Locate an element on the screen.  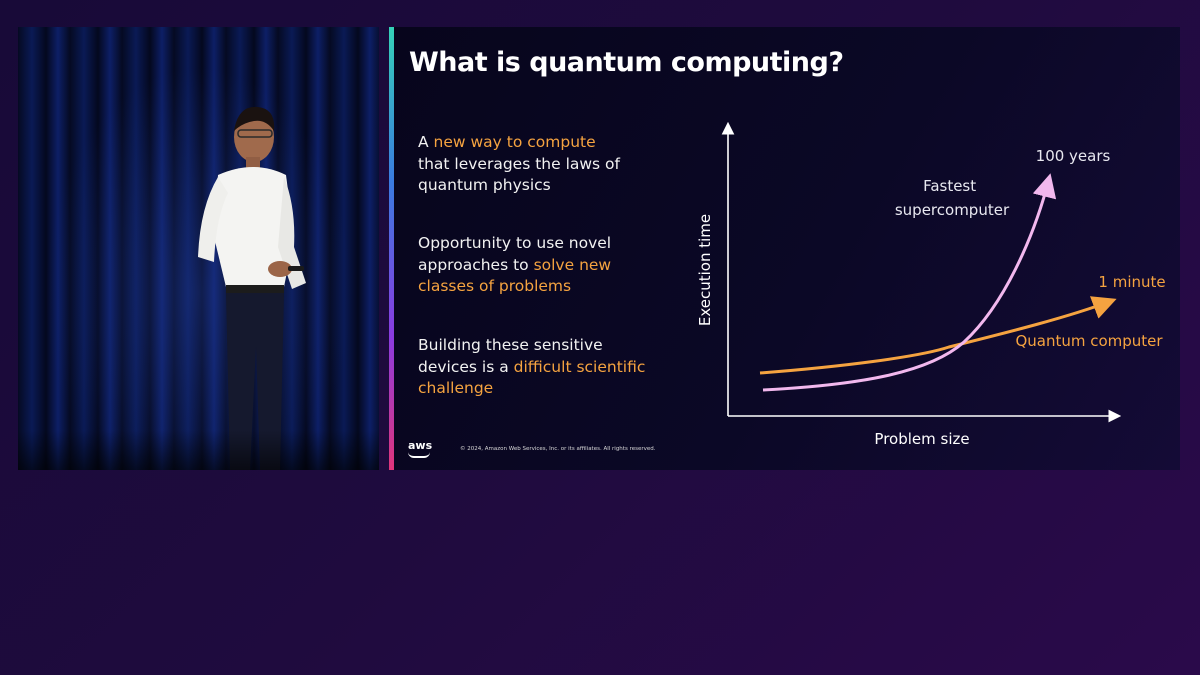
stage-floor is located at coordinates (198, 450).